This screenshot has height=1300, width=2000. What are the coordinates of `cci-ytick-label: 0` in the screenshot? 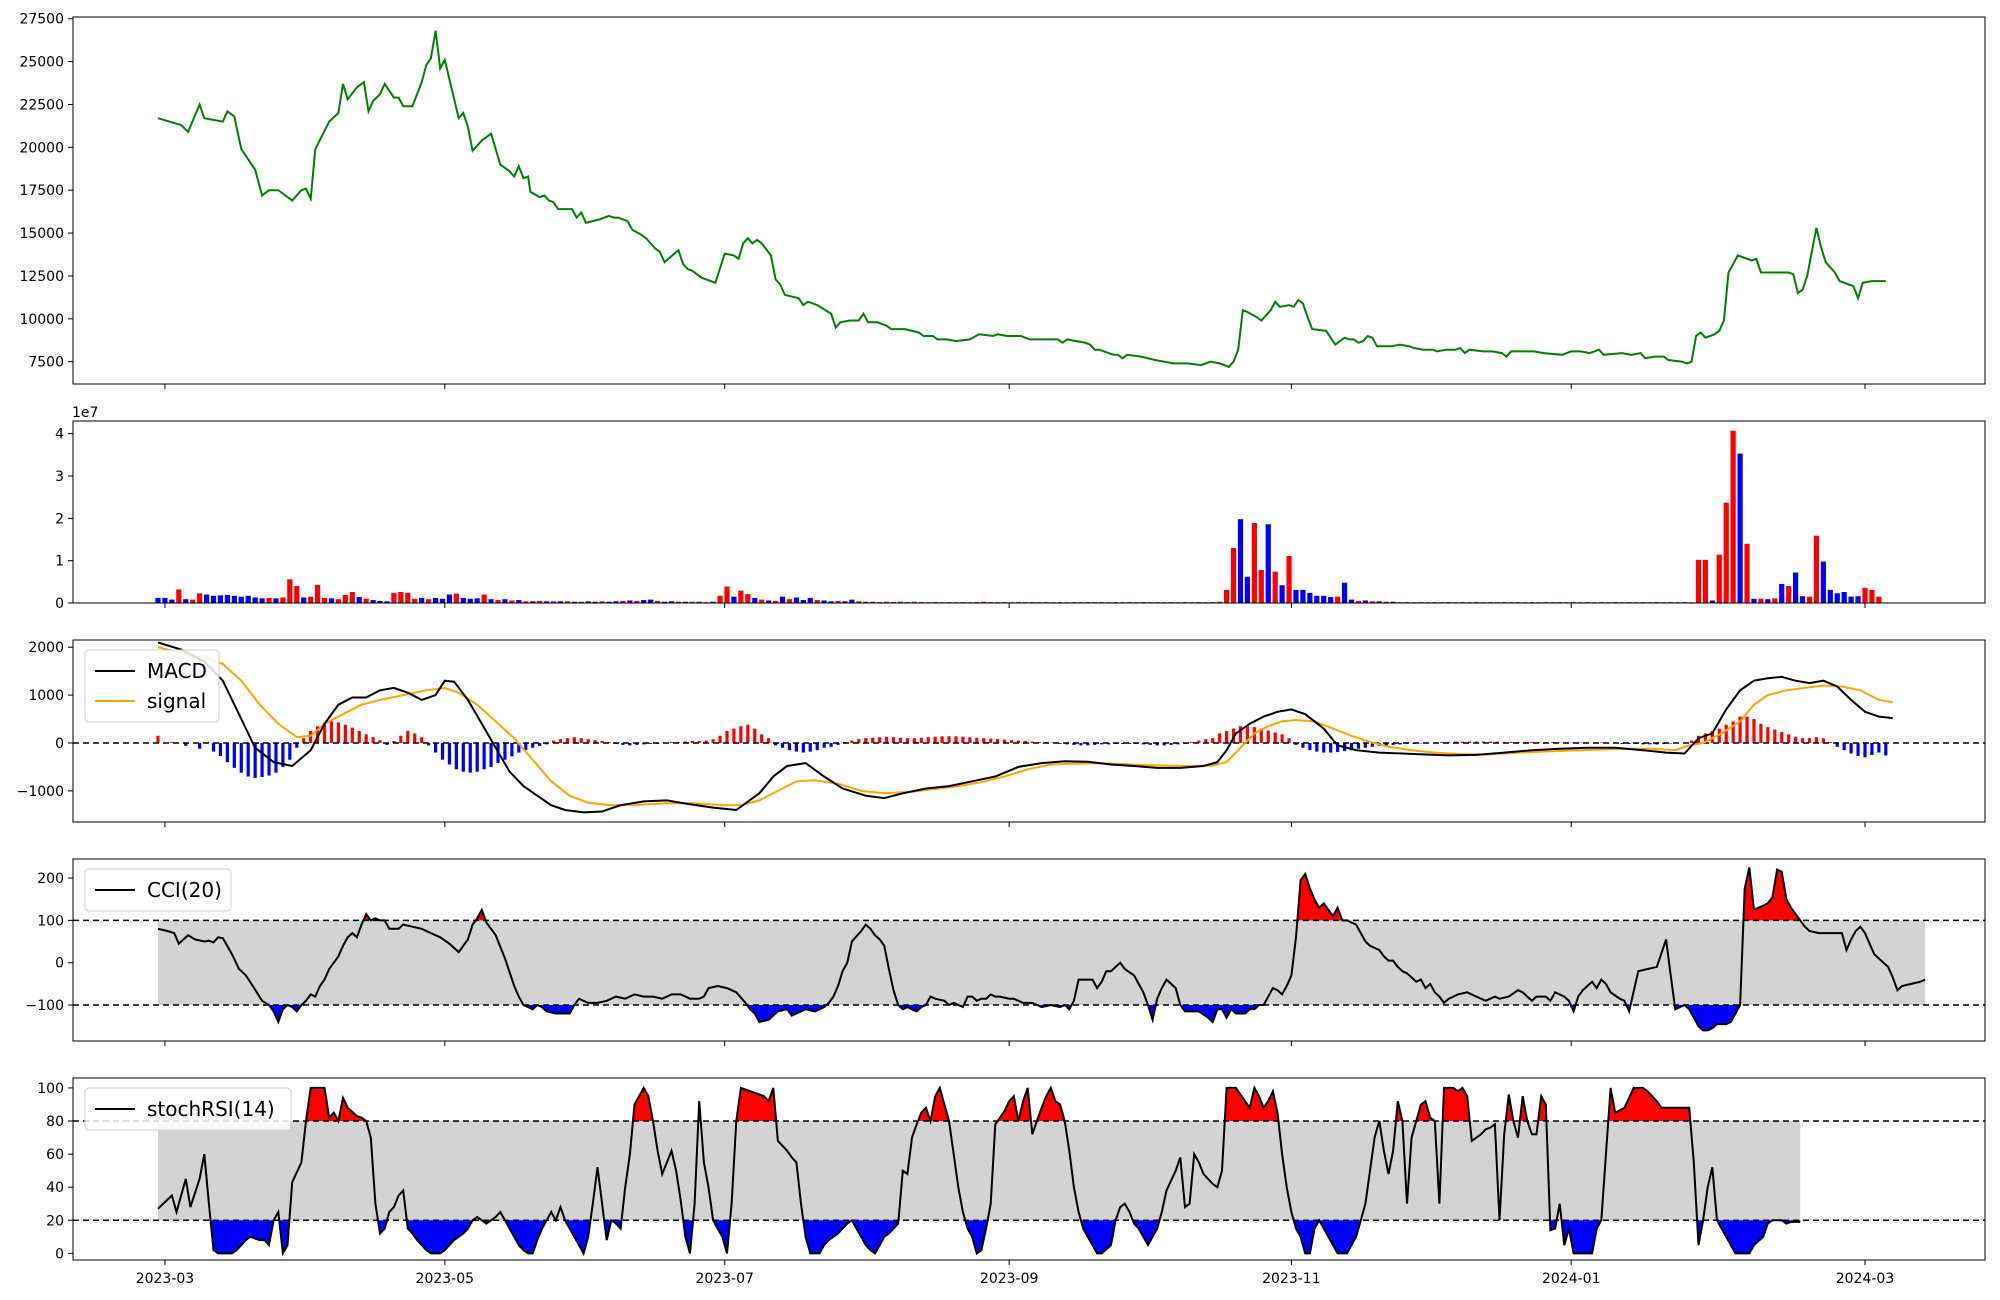 It's located at (59, 964).